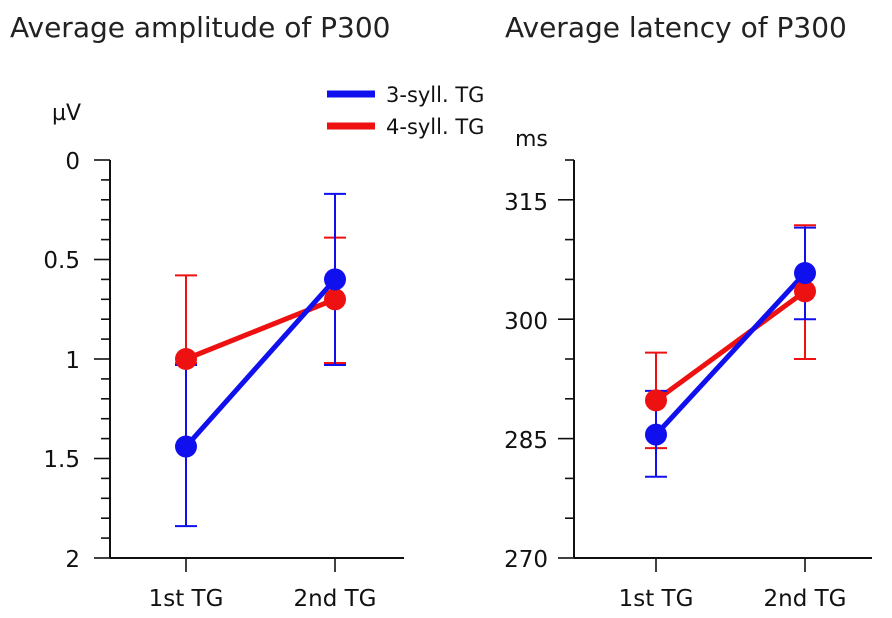 The image size is (892, 618). Describe the element at coordinates (61, 460) in the screenshot. I see `left-ytick-label-3: 1.5` at that location.